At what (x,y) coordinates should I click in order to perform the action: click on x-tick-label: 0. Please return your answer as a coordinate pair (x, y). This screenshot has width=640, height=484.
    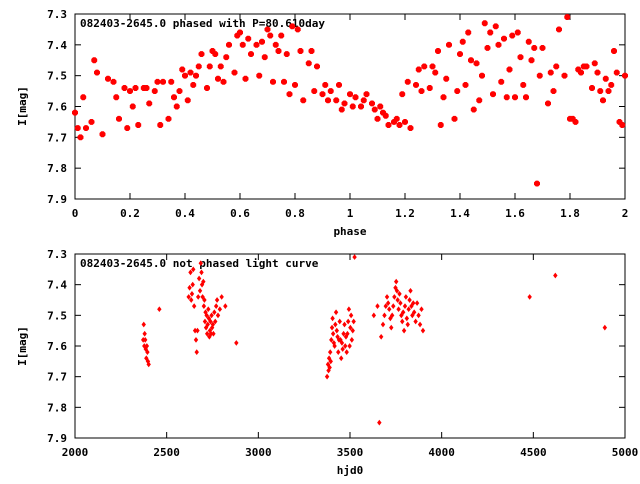
    Looking at the image, I should click on (75, 213).